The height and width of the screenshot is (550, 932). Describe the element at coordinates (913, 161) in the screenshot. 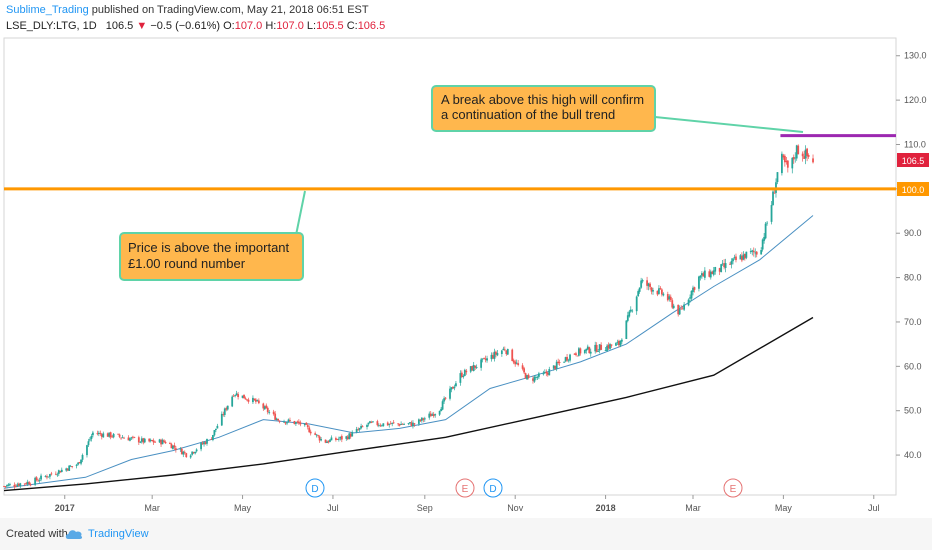

I see `badge-current-text: 106.5` at that location.